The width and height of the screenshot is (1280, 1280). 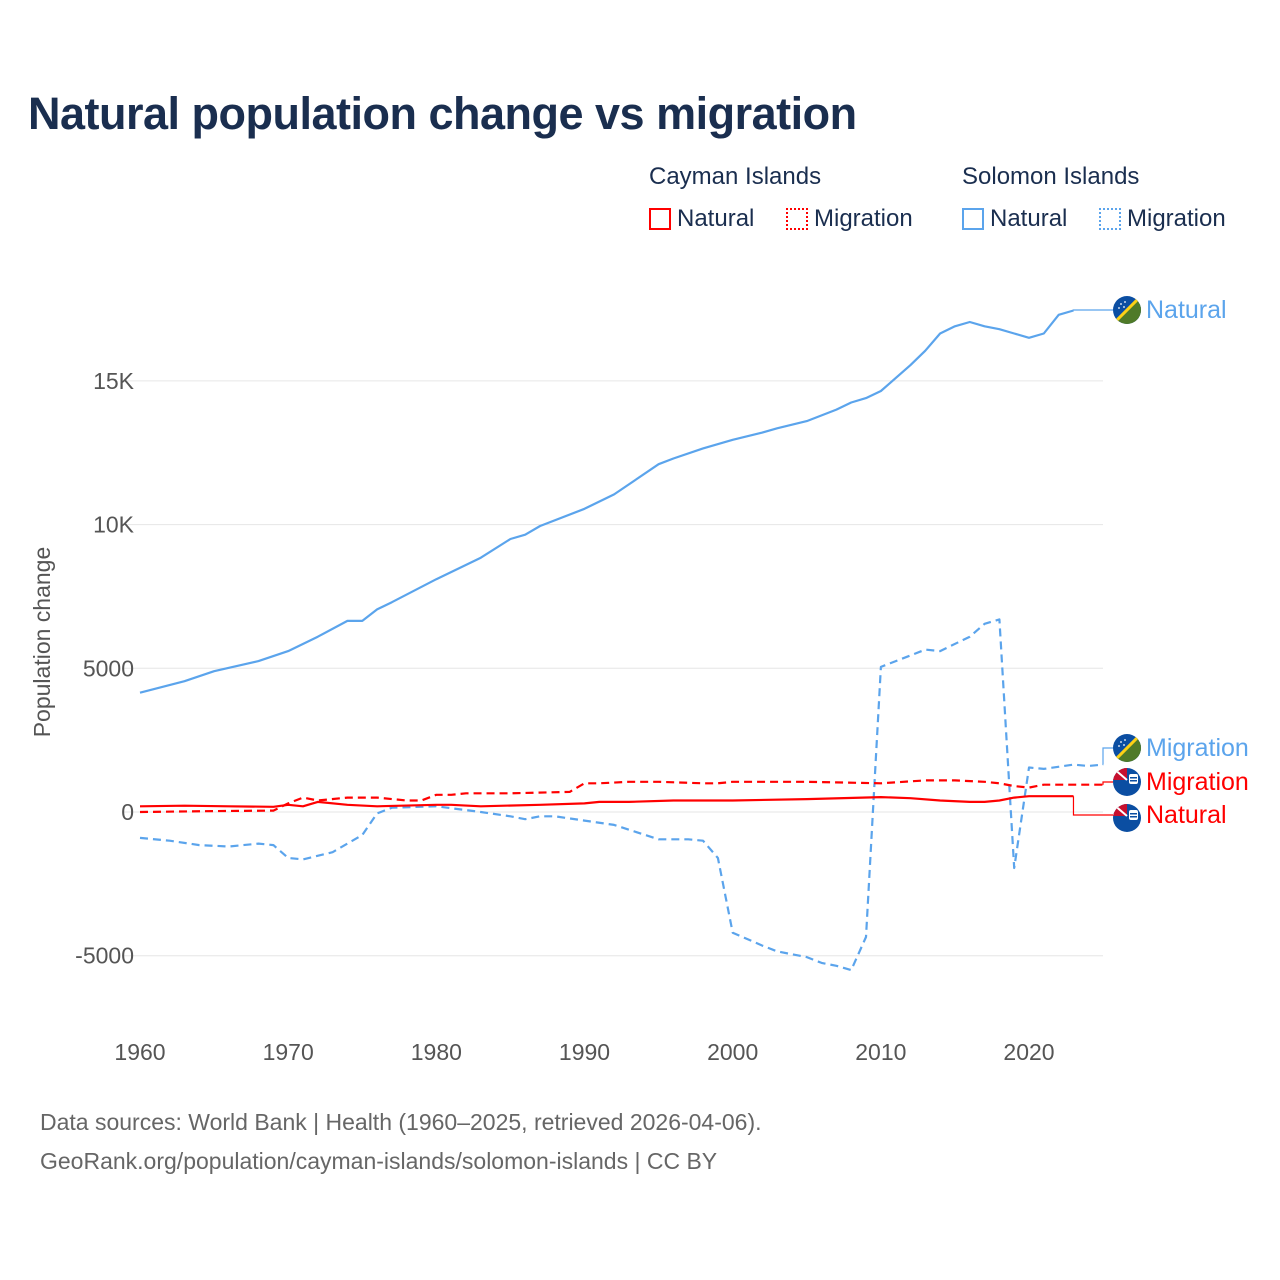 I want to click on x-tick-label: 2000, so click(x=732, y=1052).